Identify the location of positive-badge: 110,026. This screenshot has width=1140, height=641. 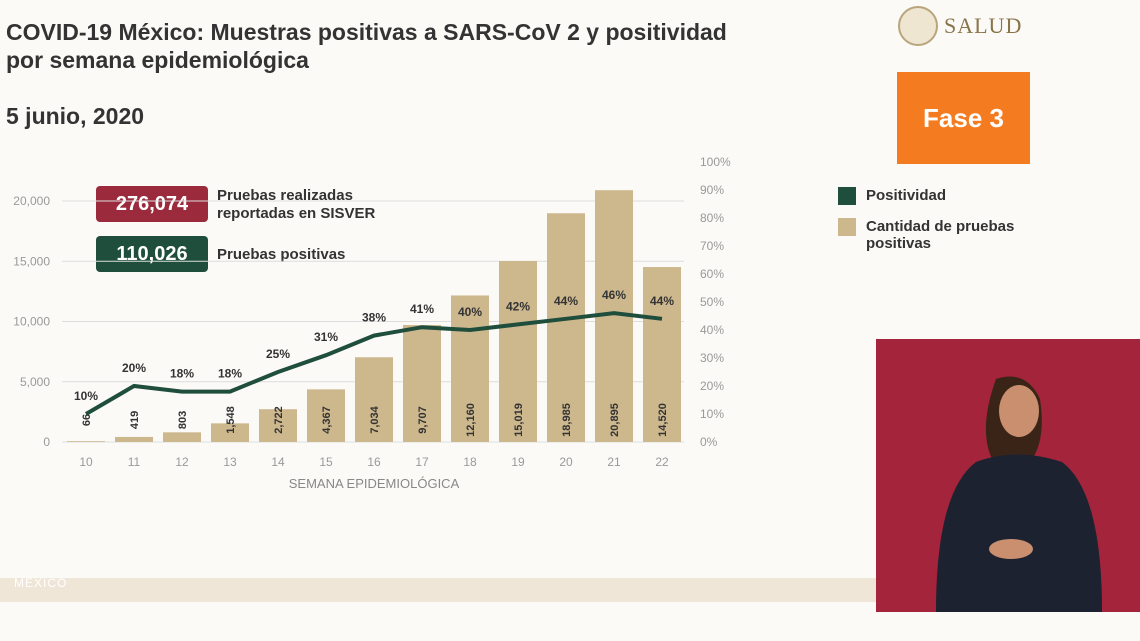
(152, 254).